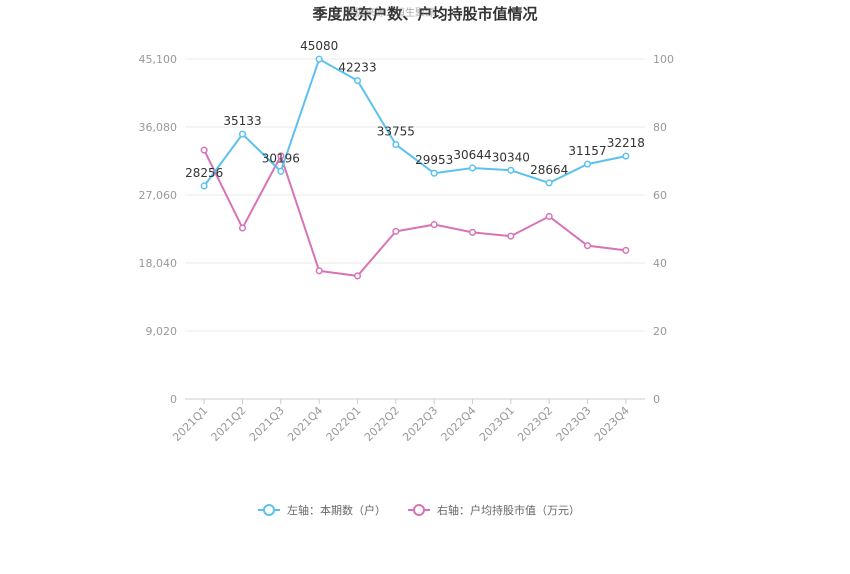 This screenshot has width=850, height=574. I want to click on x-tick-label: 2021Q1, so click(190, 424).